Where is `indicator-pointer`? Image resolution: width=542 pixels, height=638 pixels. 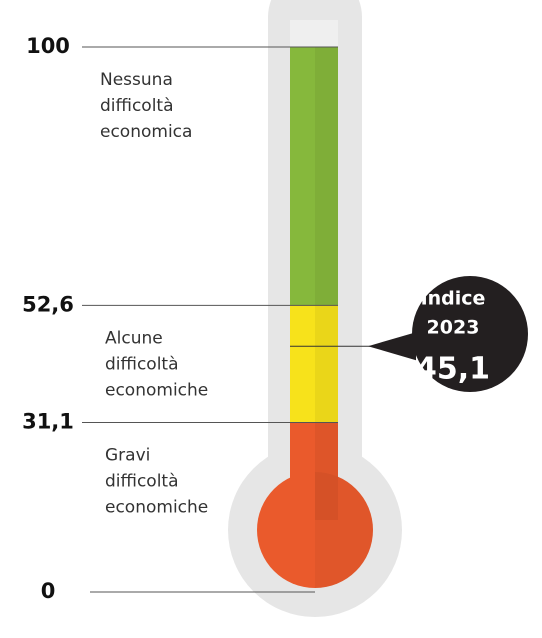
indicator-pointer is located at coordinates (392, 346).